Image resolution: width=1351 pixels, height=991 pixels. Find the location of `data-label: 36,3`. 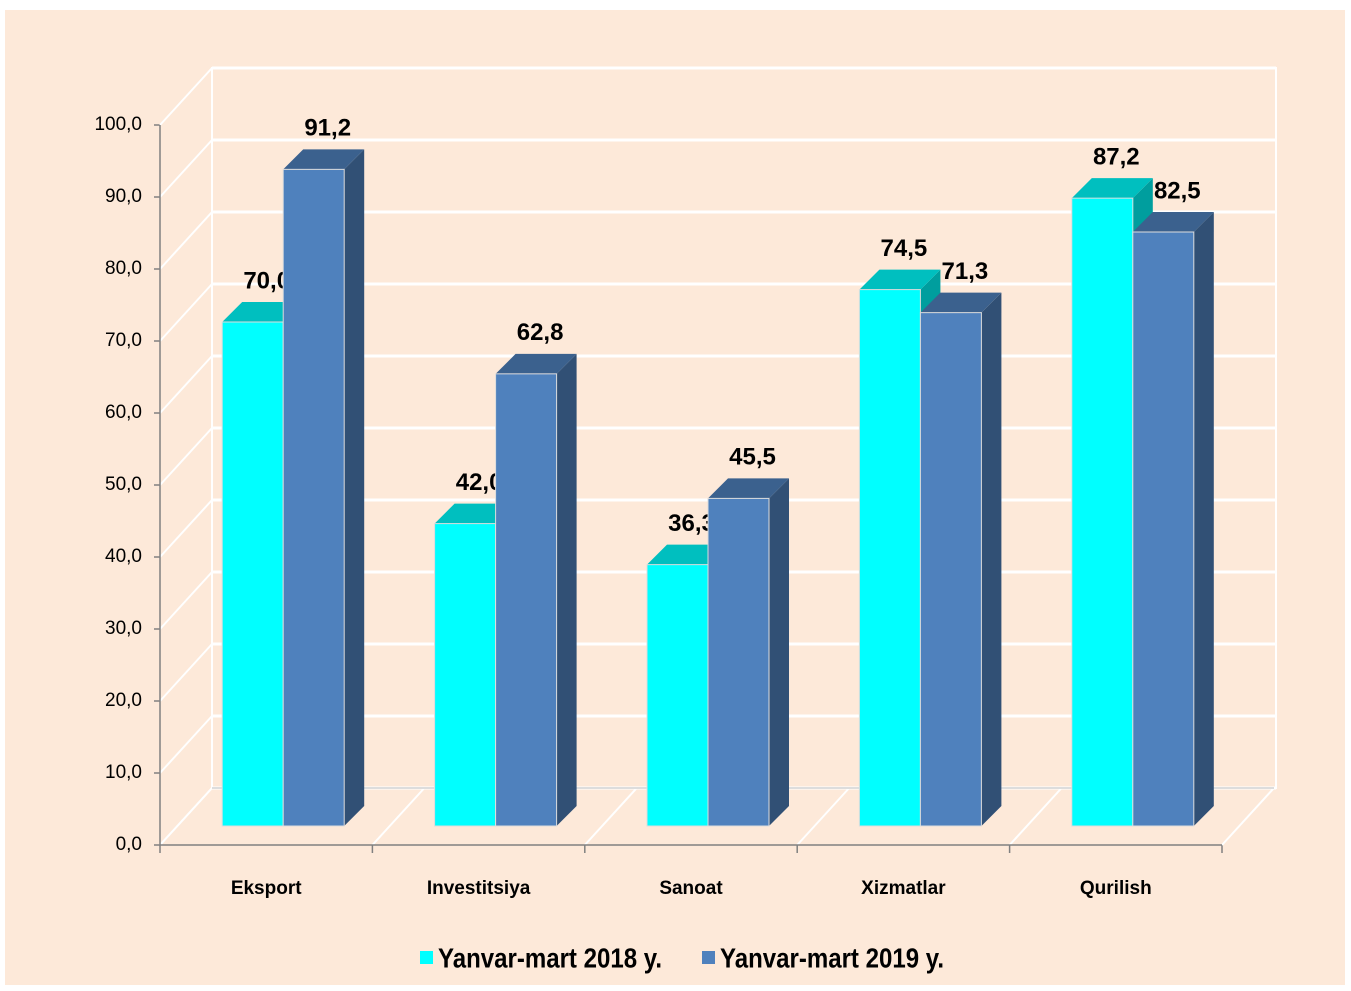

data-label: 36,3 is located at coordinates (691, 523).